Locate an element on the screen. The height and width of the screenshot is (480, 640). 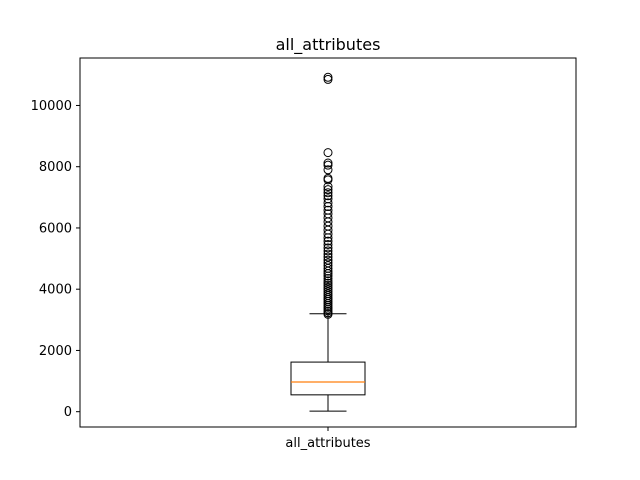
y-tick-label: 8000 is located at coordinates (55, 167).